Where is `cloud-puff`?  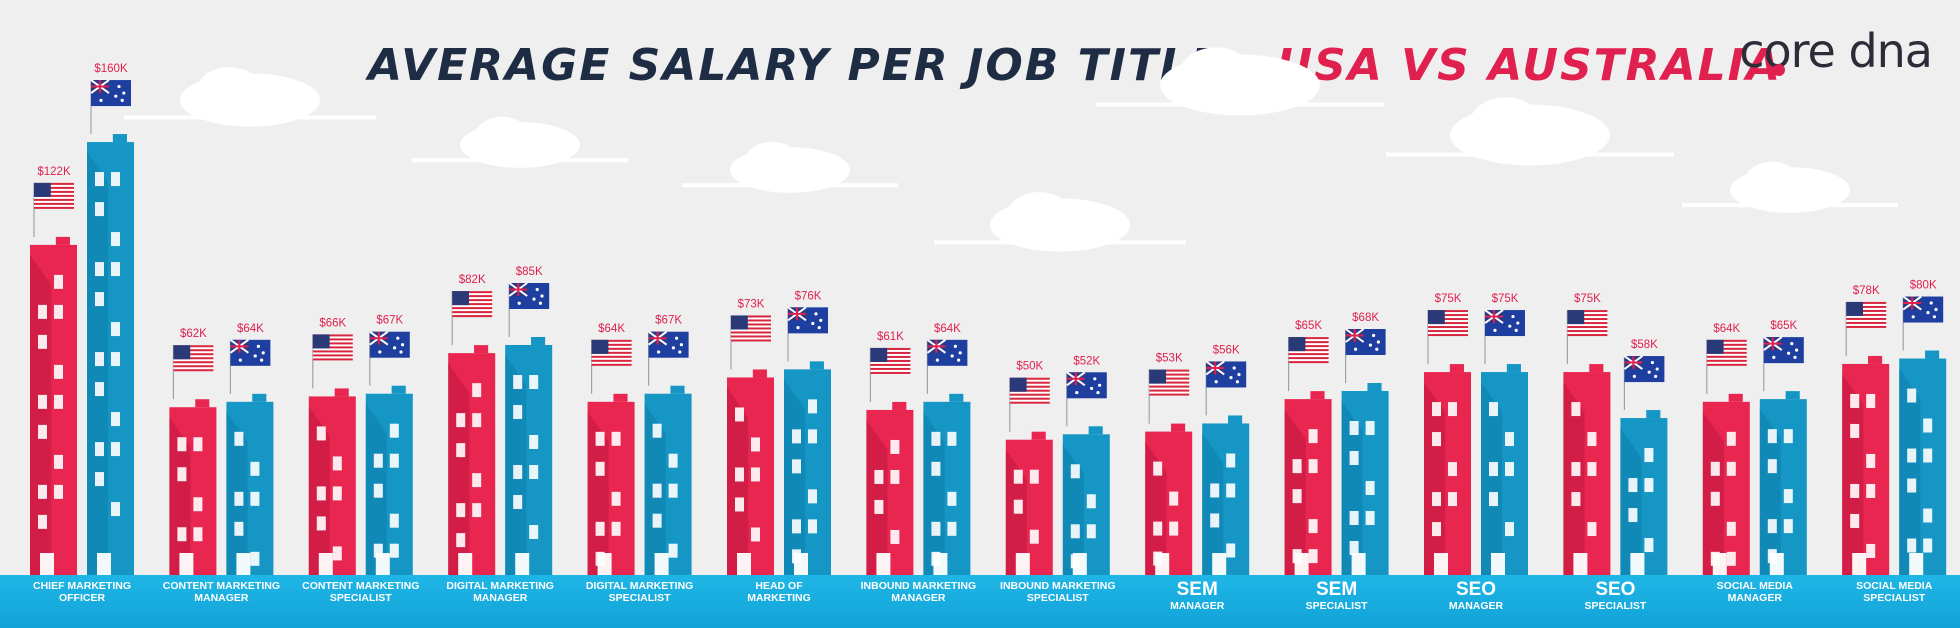
cloud-puff is located at coordinates (1216, 73).